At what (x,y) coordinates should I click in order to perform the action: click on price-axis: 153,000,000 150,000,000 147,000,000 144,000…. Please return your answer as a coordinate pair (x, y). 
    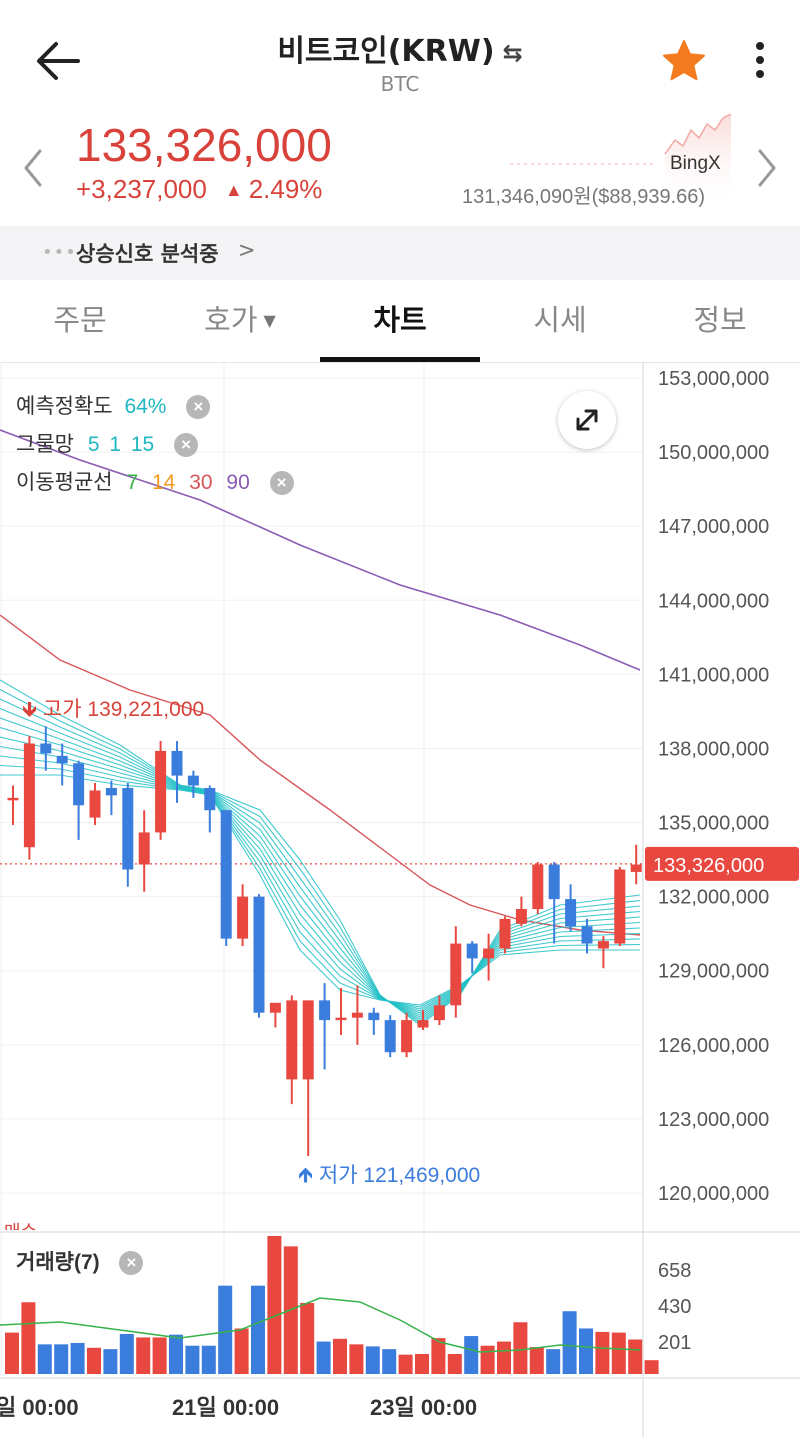
    Looking at the image, I should click on (722, 861).